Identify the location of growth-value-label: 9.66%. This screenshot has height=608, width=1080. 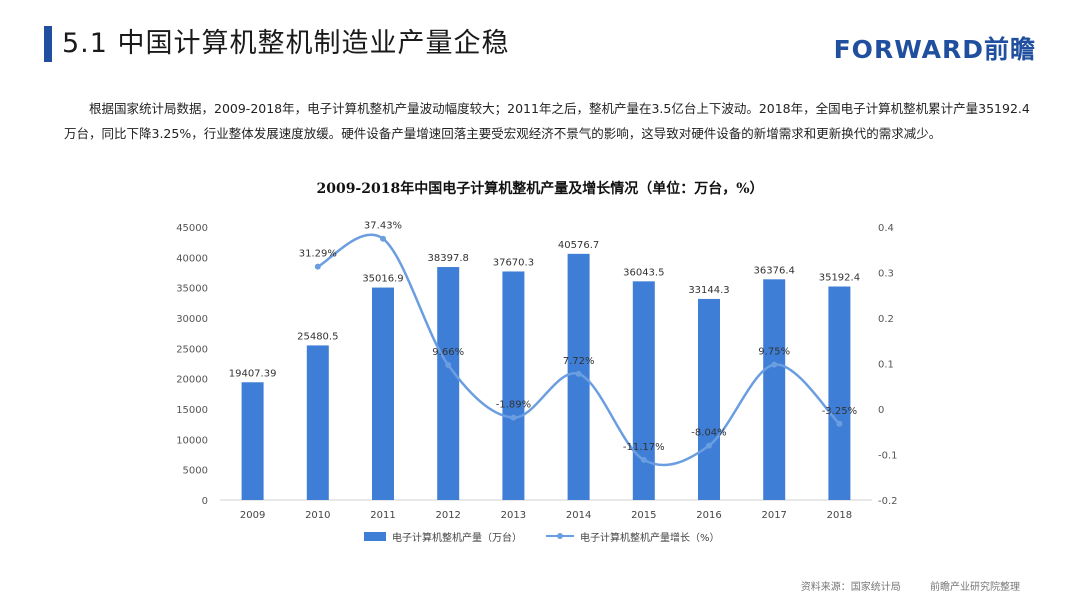
(448, 352).